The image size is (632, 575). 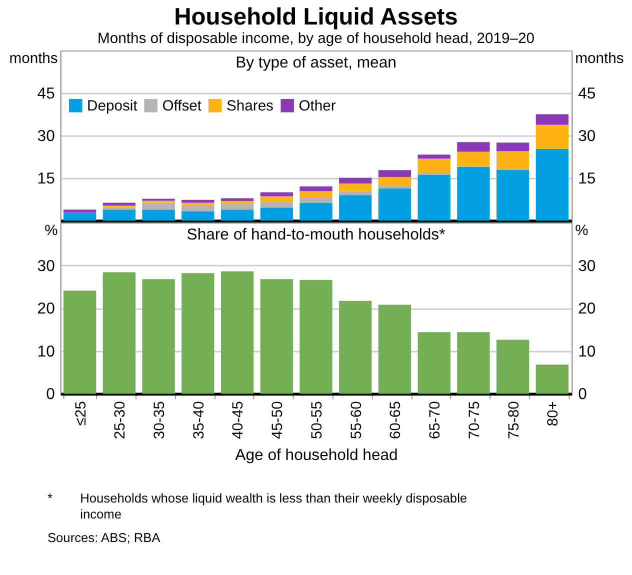 What do you see at coordinates (436, 420) in the screenshot?
I see `x-tick-label: 65-70` at bounding box center [436, 420].